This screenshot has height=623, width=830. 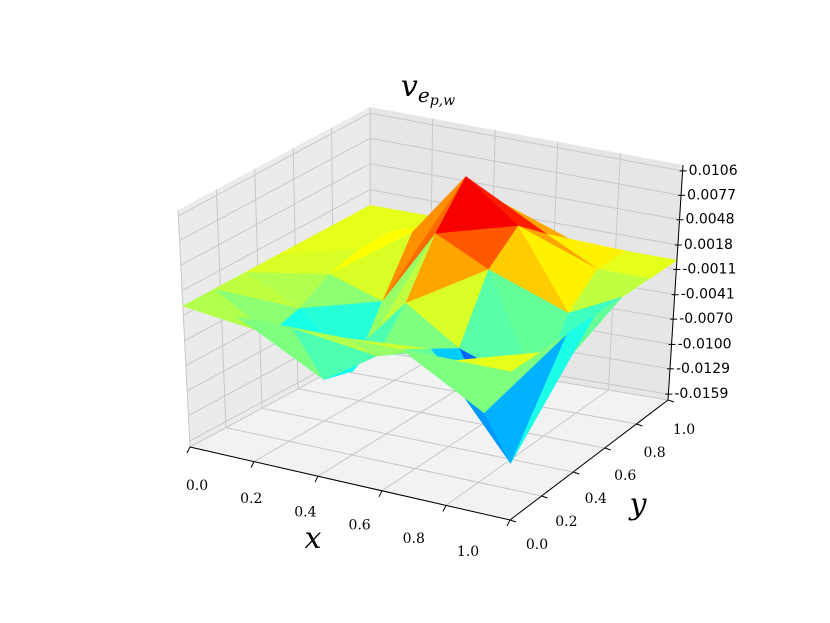 I want to click on title-sub: e, so click(x=424, y=95).